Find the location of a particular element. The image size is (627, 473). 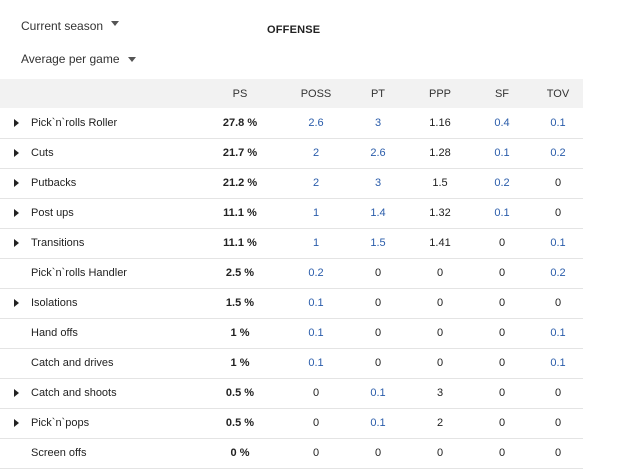

play-type-cell: Pick`n`rolls Roller is located at coordinates (97, 123).